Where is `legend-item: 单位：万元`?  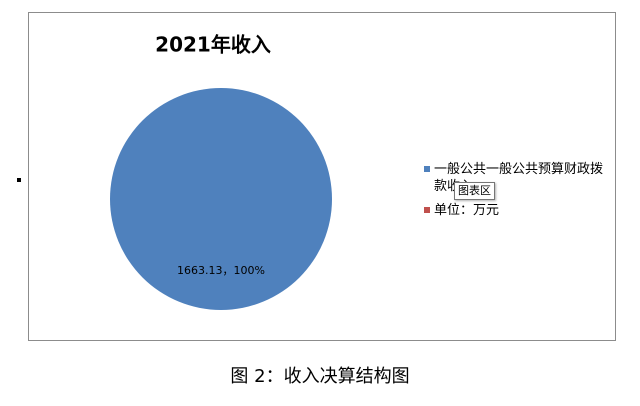 legend-item: 单位：万元 is located at coordinates (517, 210).